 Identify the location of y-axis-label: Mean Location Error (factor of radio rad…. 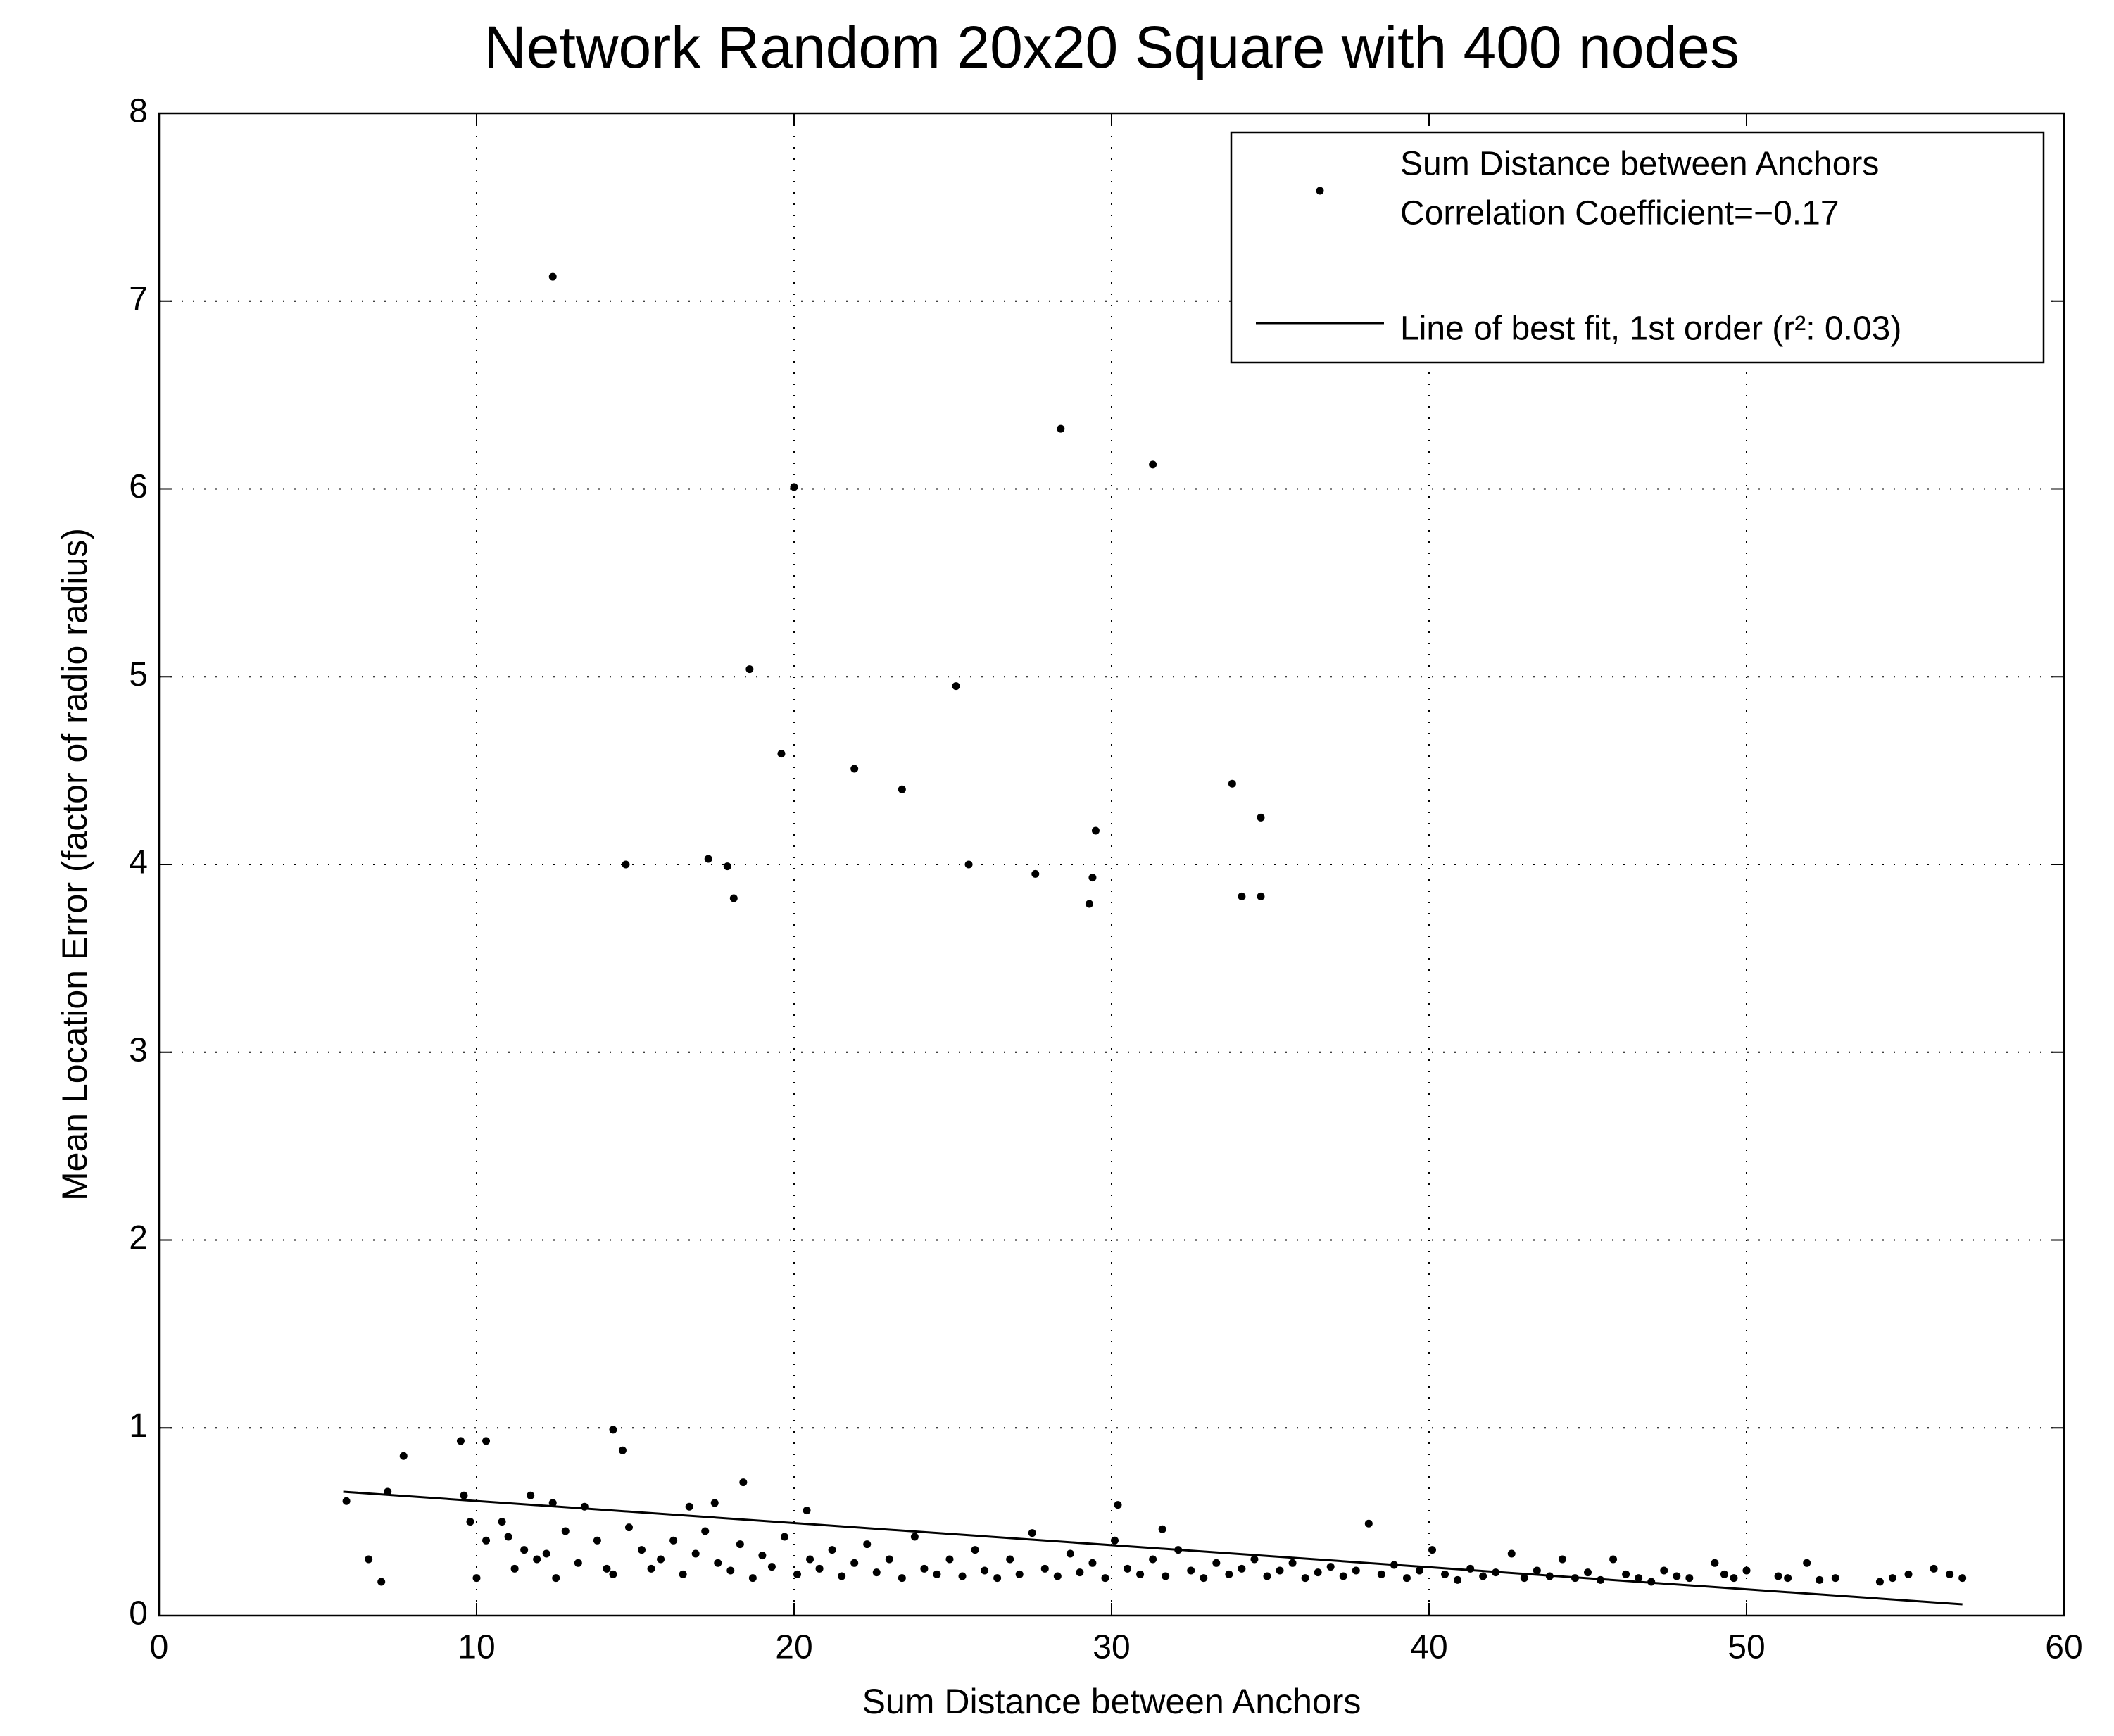
(74, 864).